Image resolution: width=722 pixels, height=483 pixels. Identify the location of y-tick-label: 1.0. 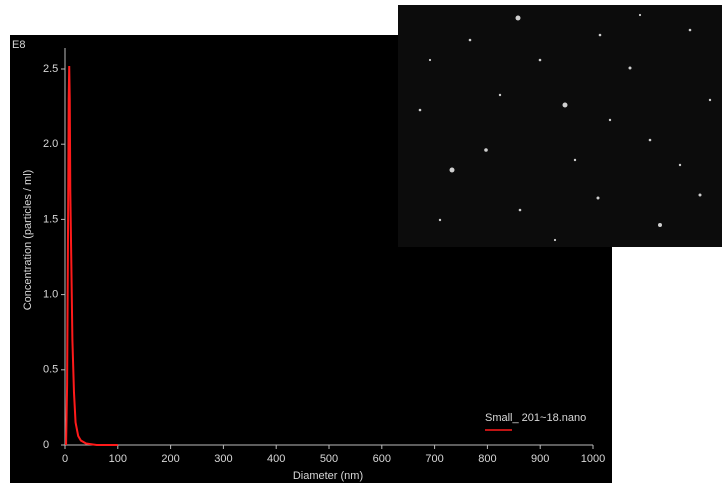
(50, 295).